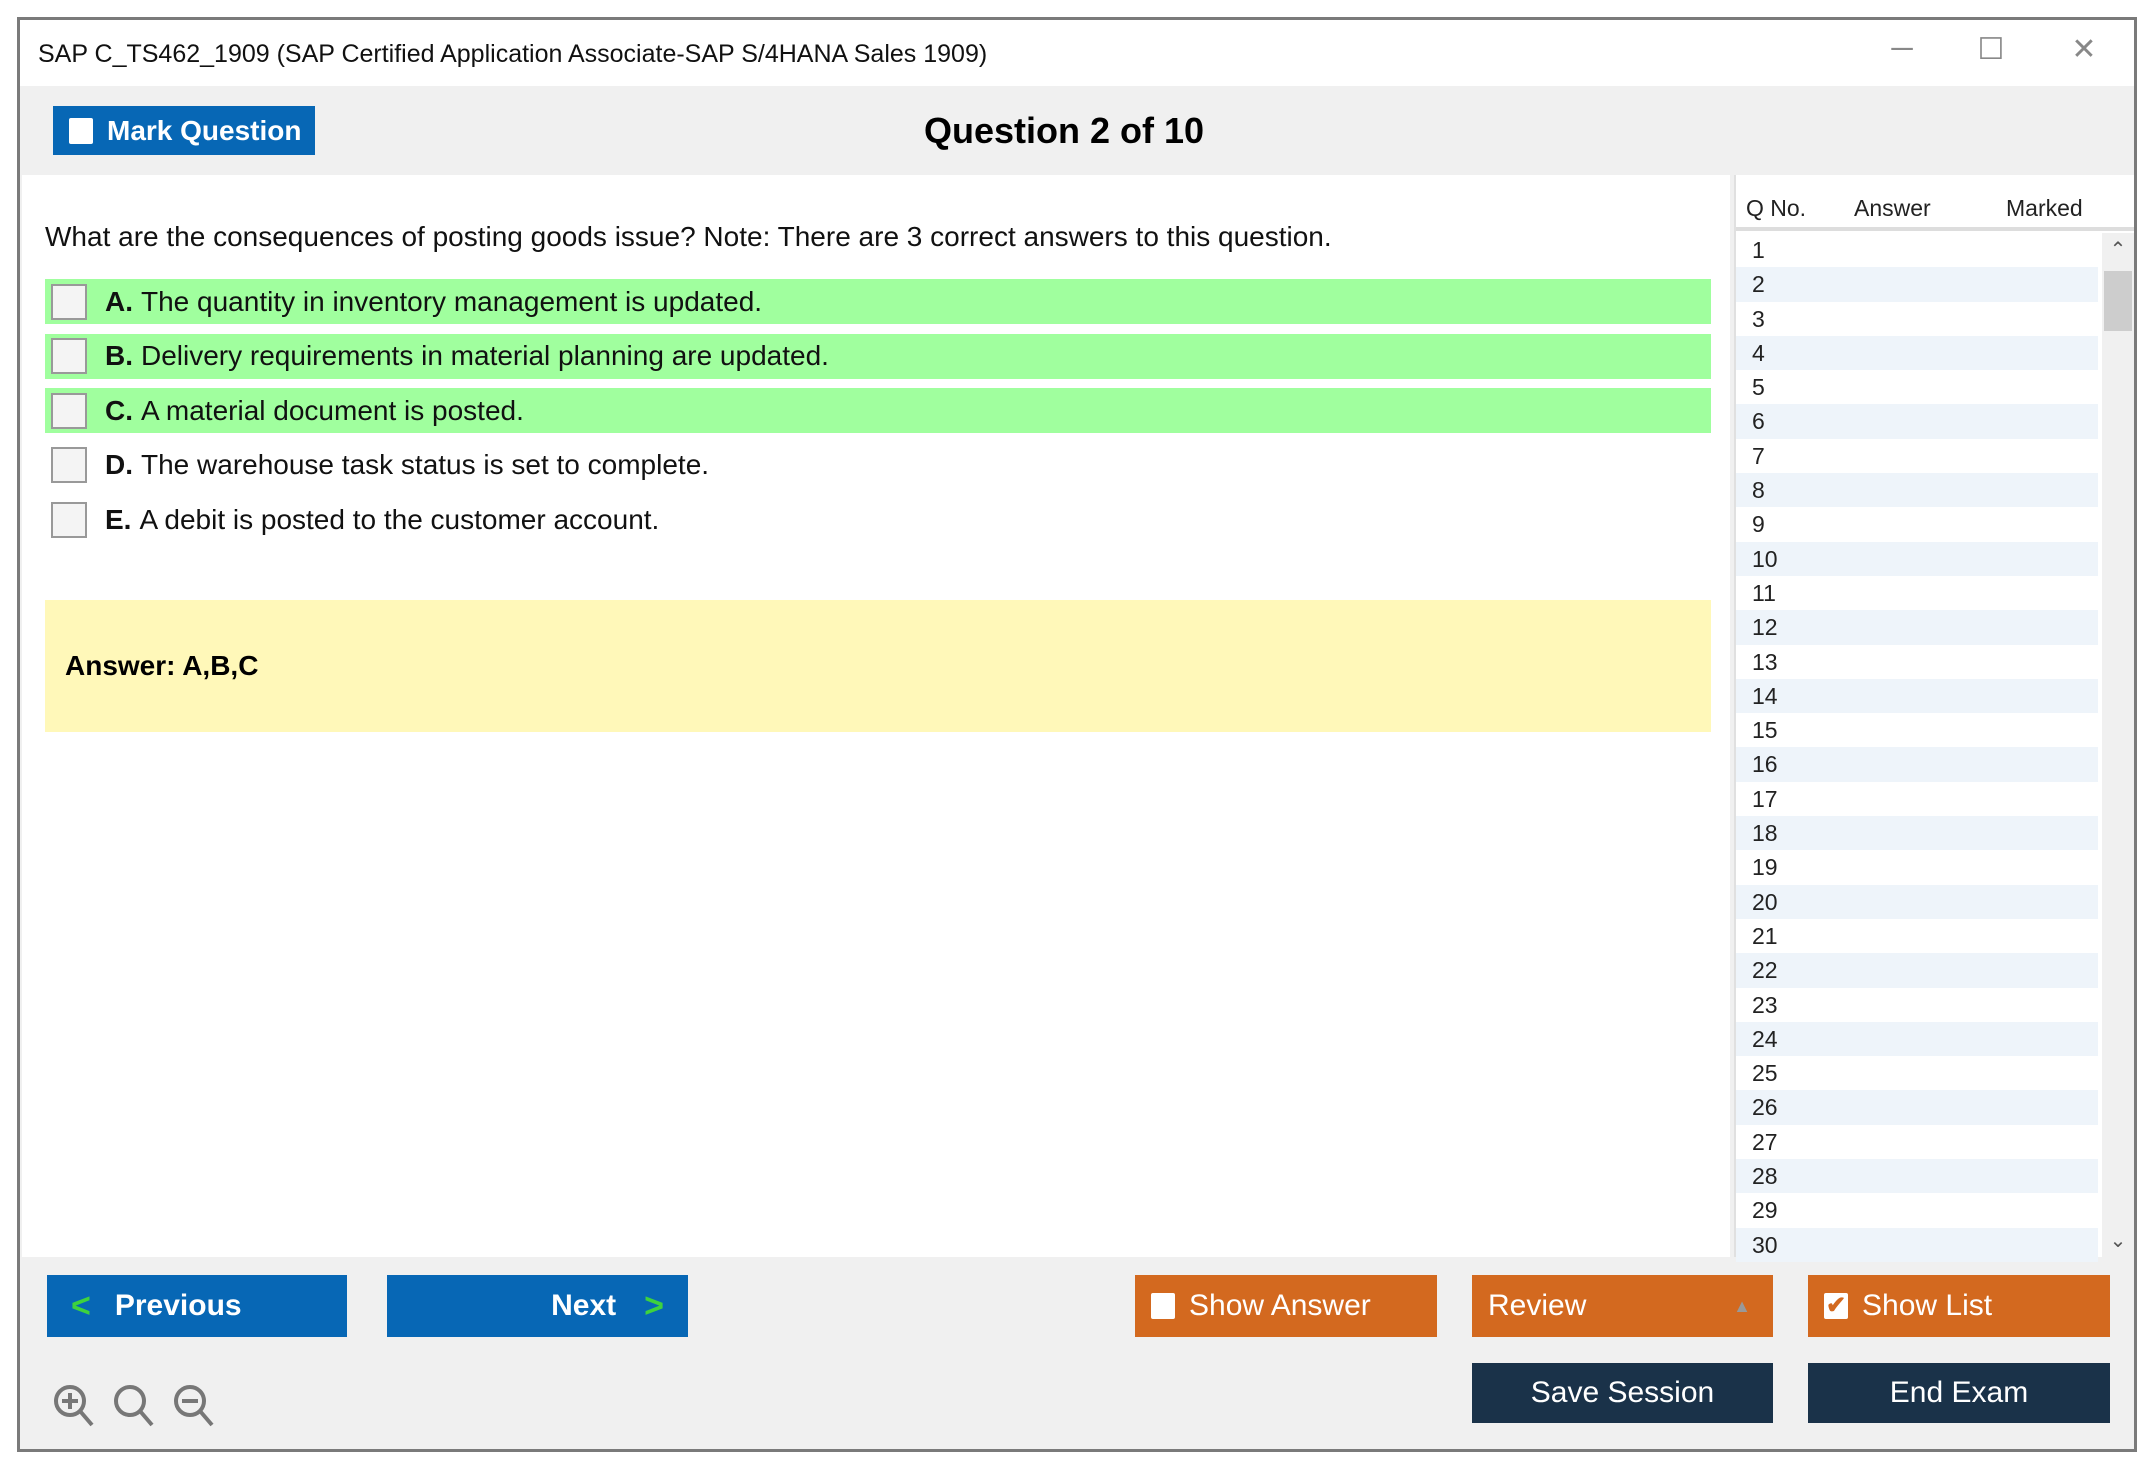  Describe the element at coordinates (1765, 1004) in the screenshot. I see `list-row: 23` at that location.